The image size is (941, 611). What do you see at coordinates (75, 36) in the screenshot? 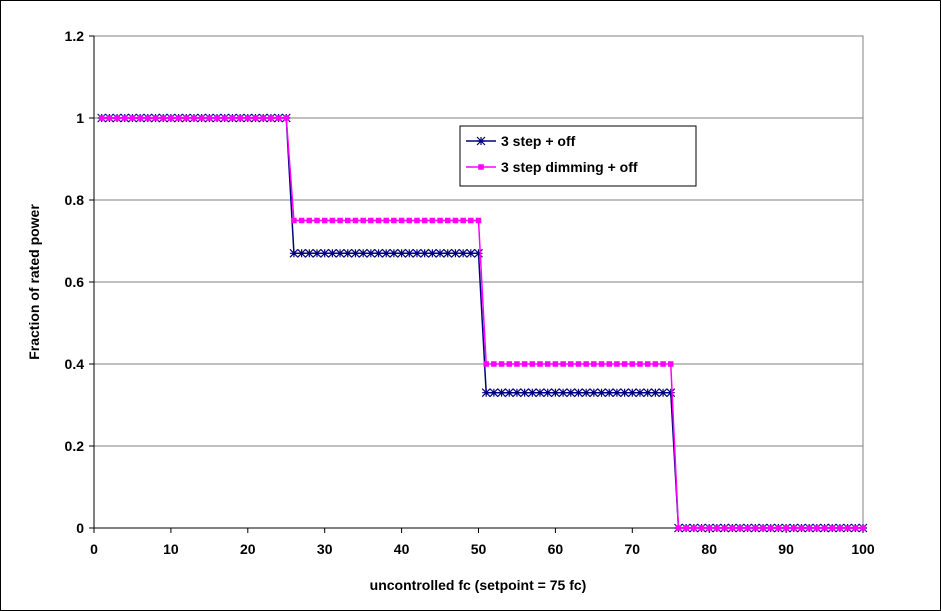
I see `y-tick-label: 1.2` at bounding box center [75, 36].